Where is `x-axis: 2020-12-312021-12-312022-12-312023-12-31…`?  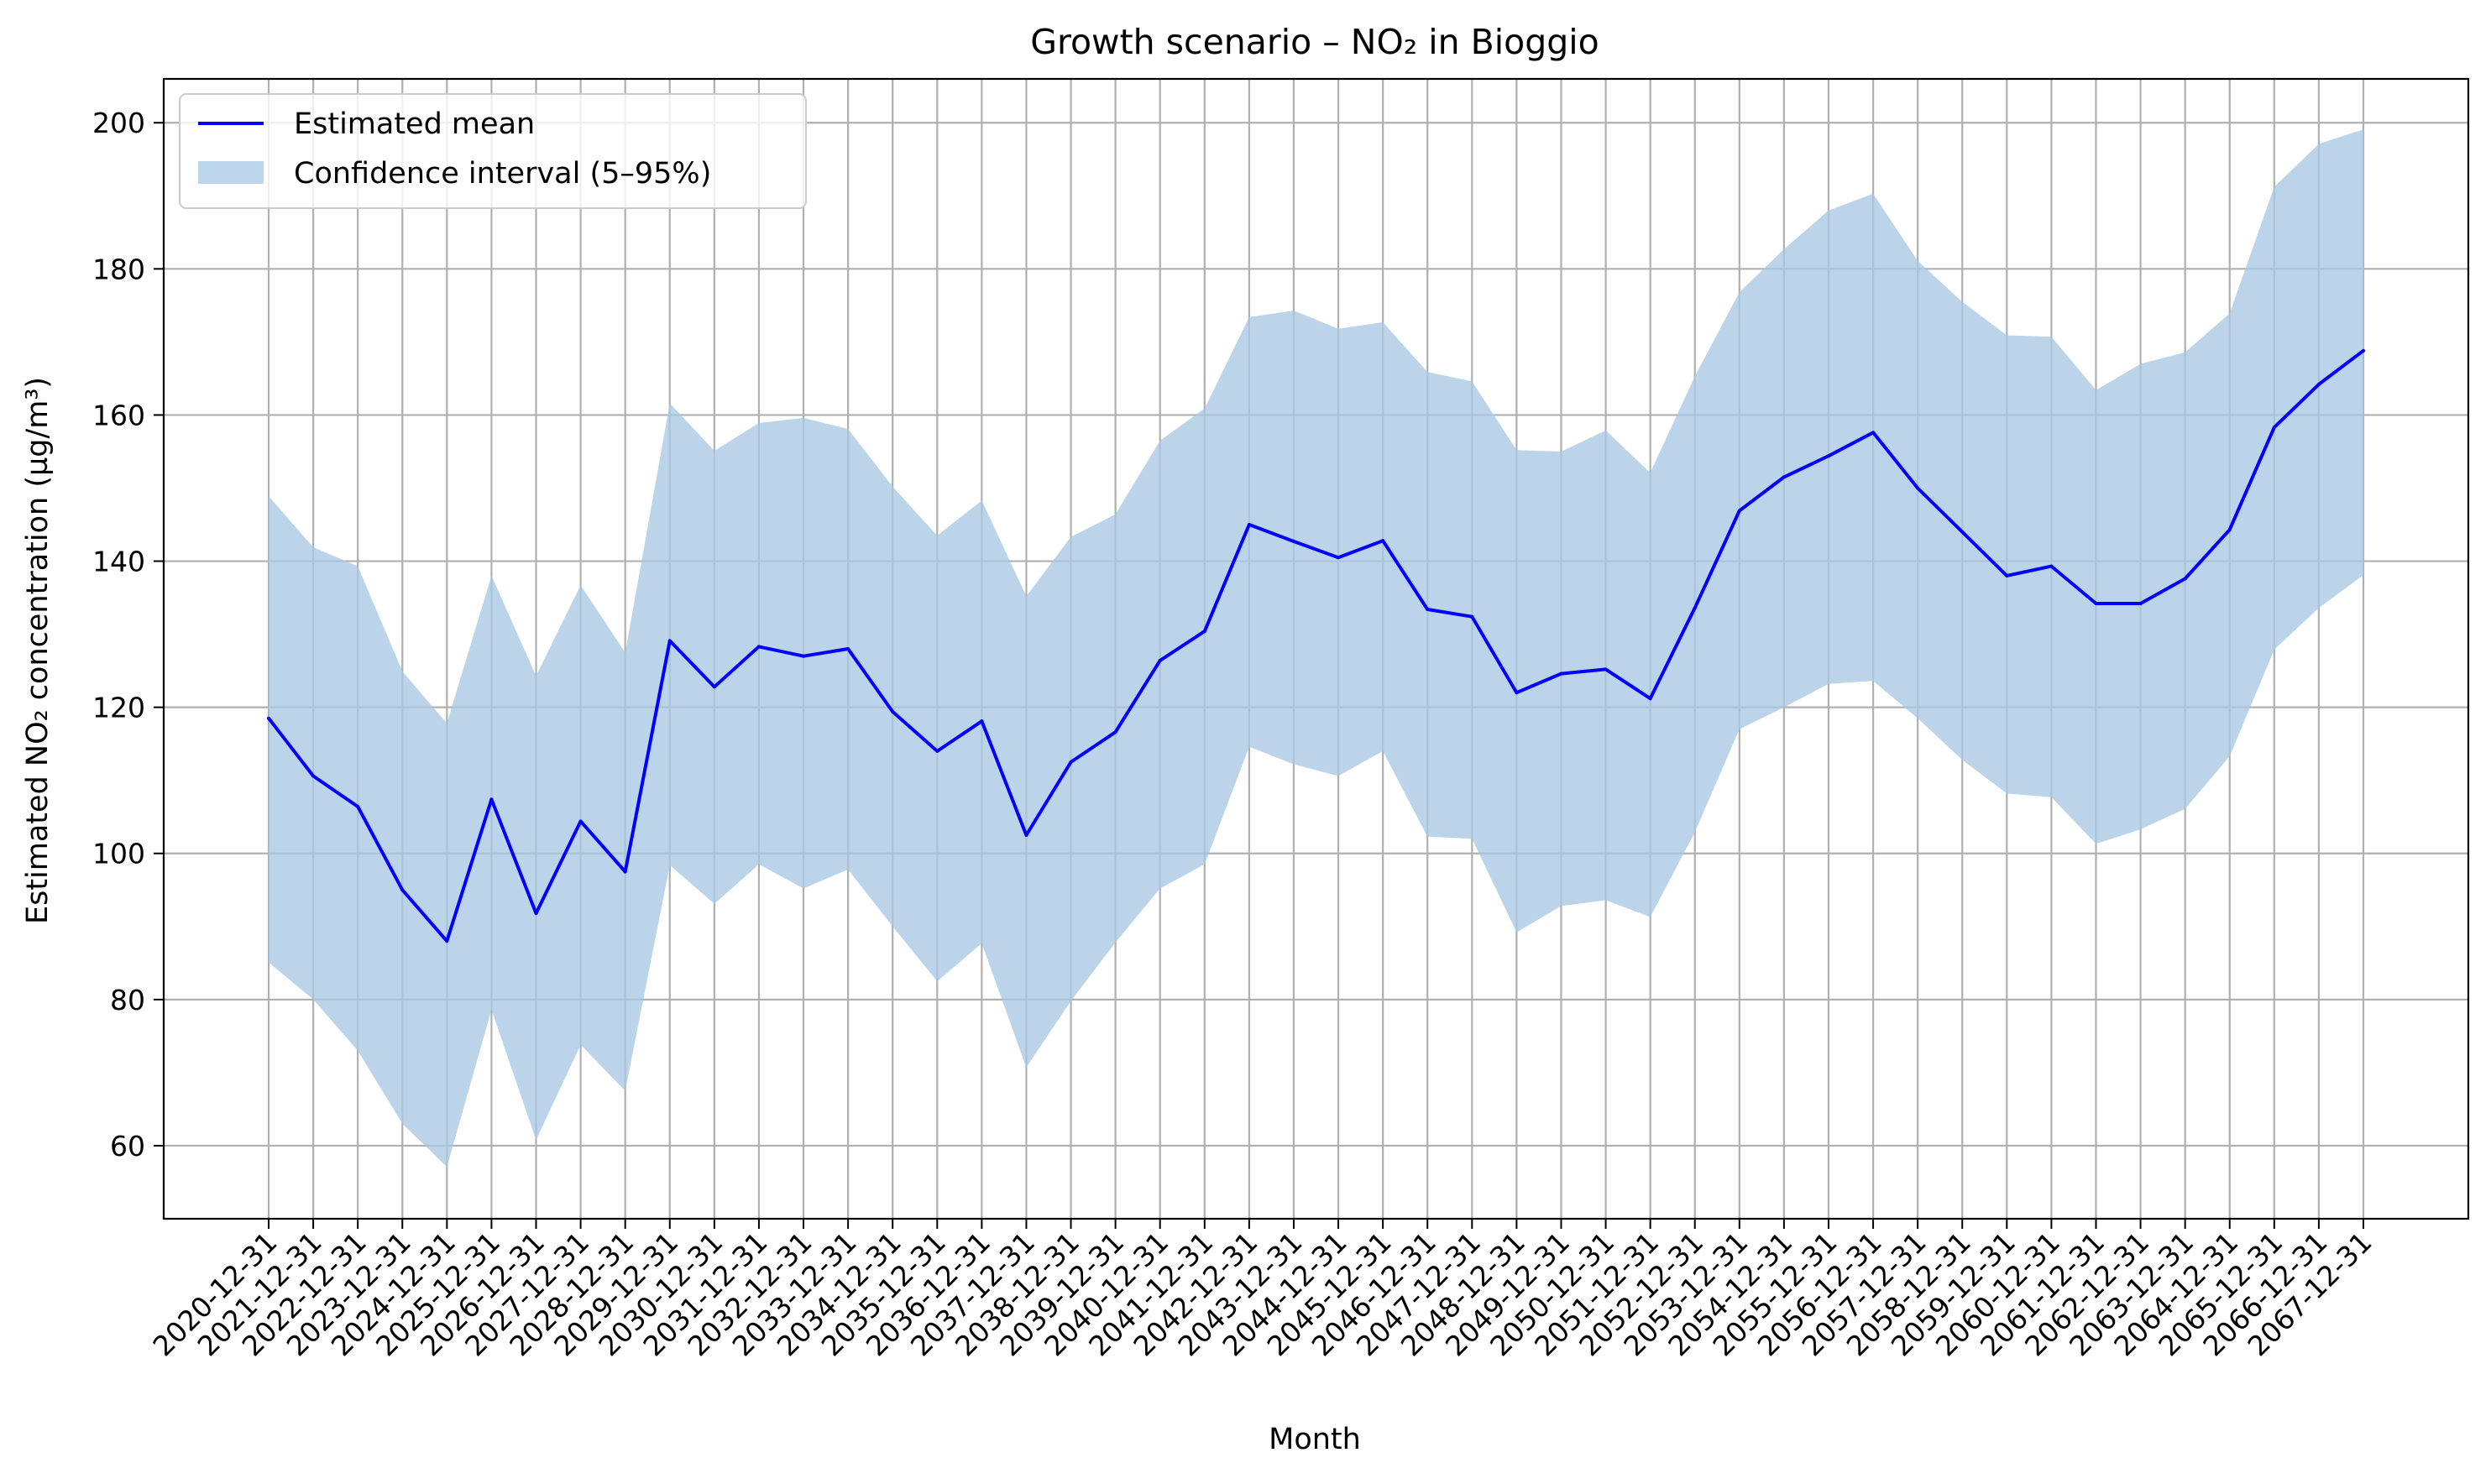
x-axis: 2020-12-312021-12-312022-12-312023-12-31… is located at coordinates (1262, 1290).